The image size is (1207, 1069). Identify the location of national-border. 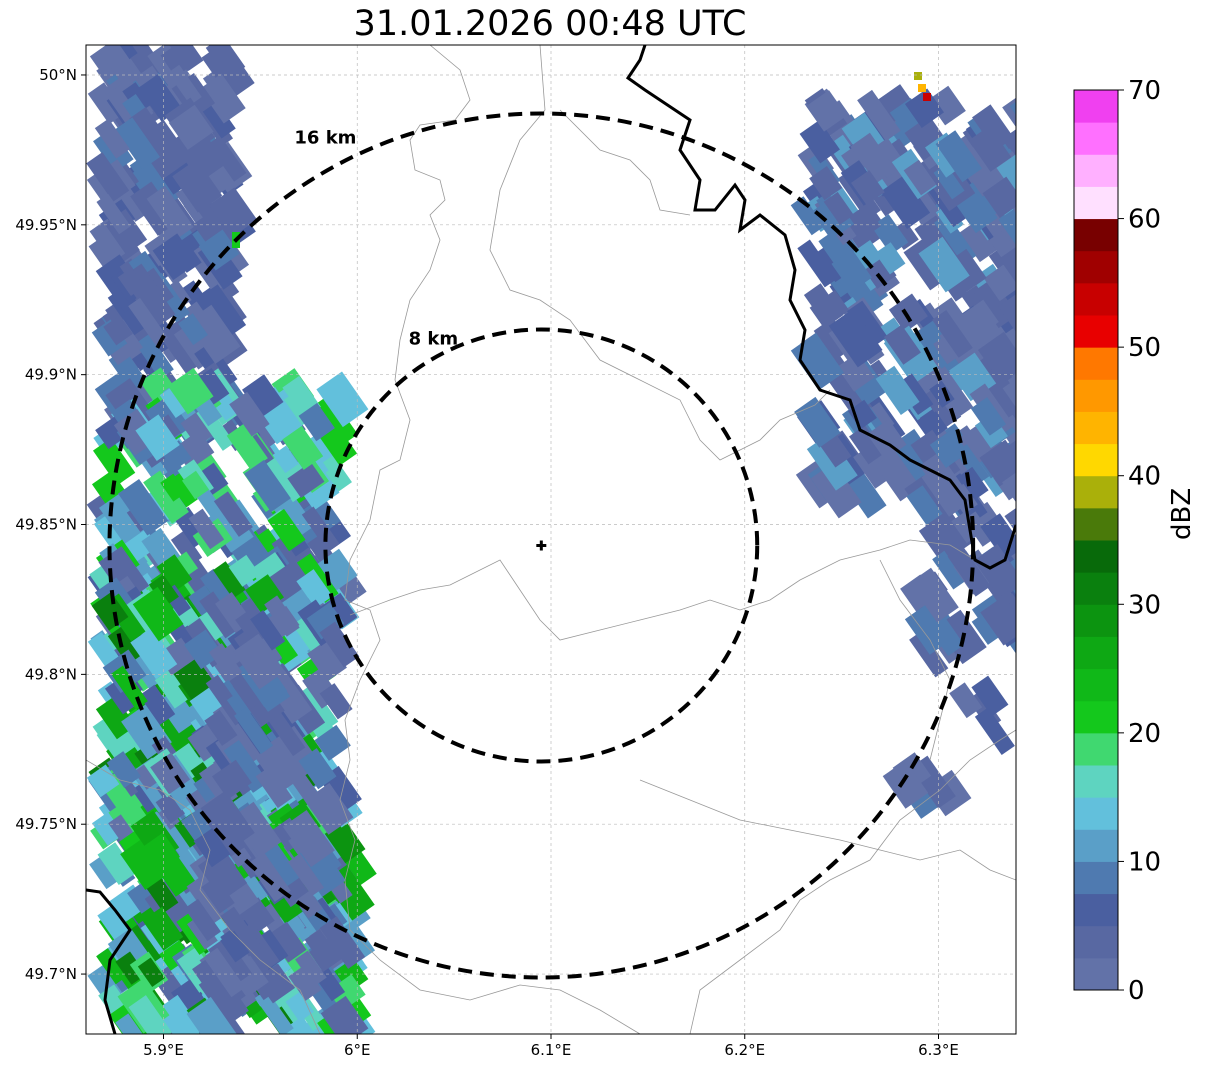
(109, 961).